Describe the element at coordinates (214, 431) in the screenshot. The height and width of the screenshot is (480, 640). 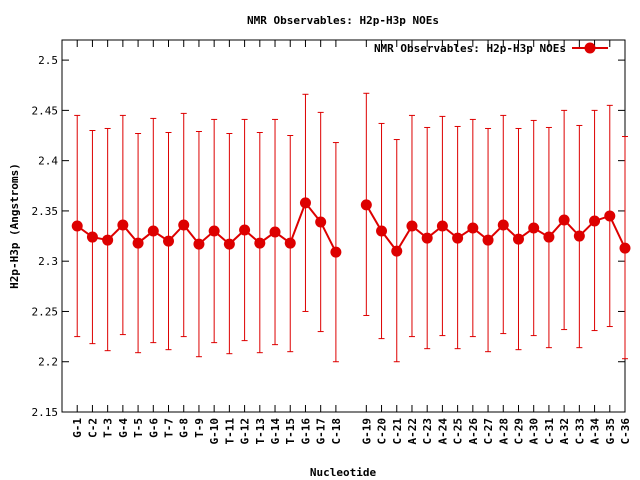
I see `x-tick-label: G-10` at that location.